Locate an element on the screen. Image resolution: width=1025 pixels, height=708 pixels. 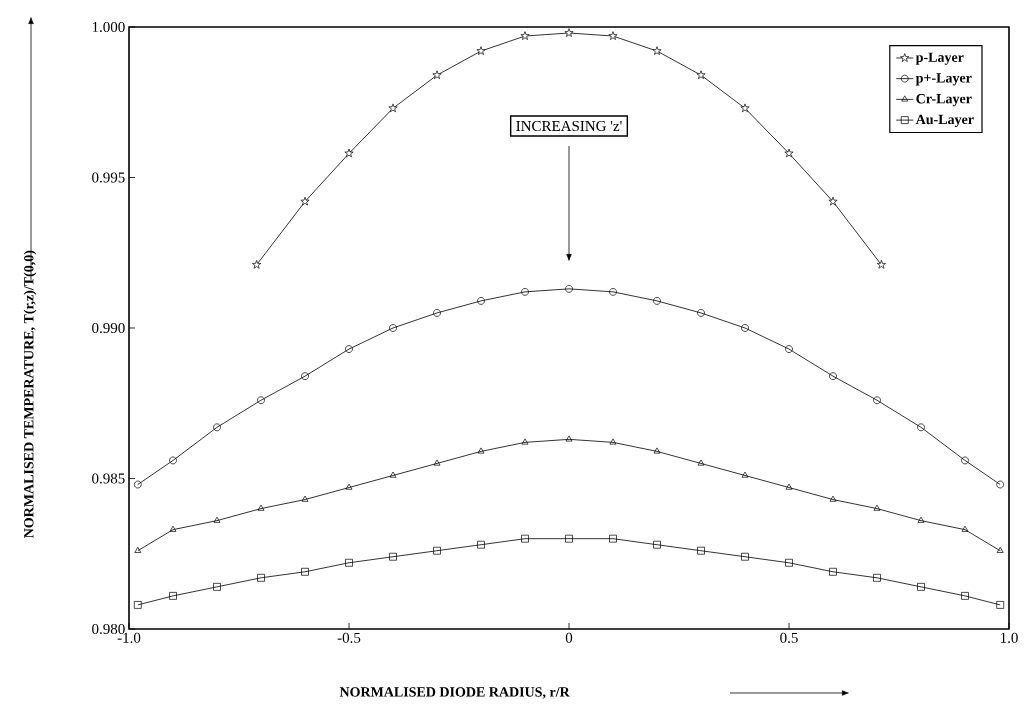
y-tick-label: 0.995 is located at coordinates (108, 177).